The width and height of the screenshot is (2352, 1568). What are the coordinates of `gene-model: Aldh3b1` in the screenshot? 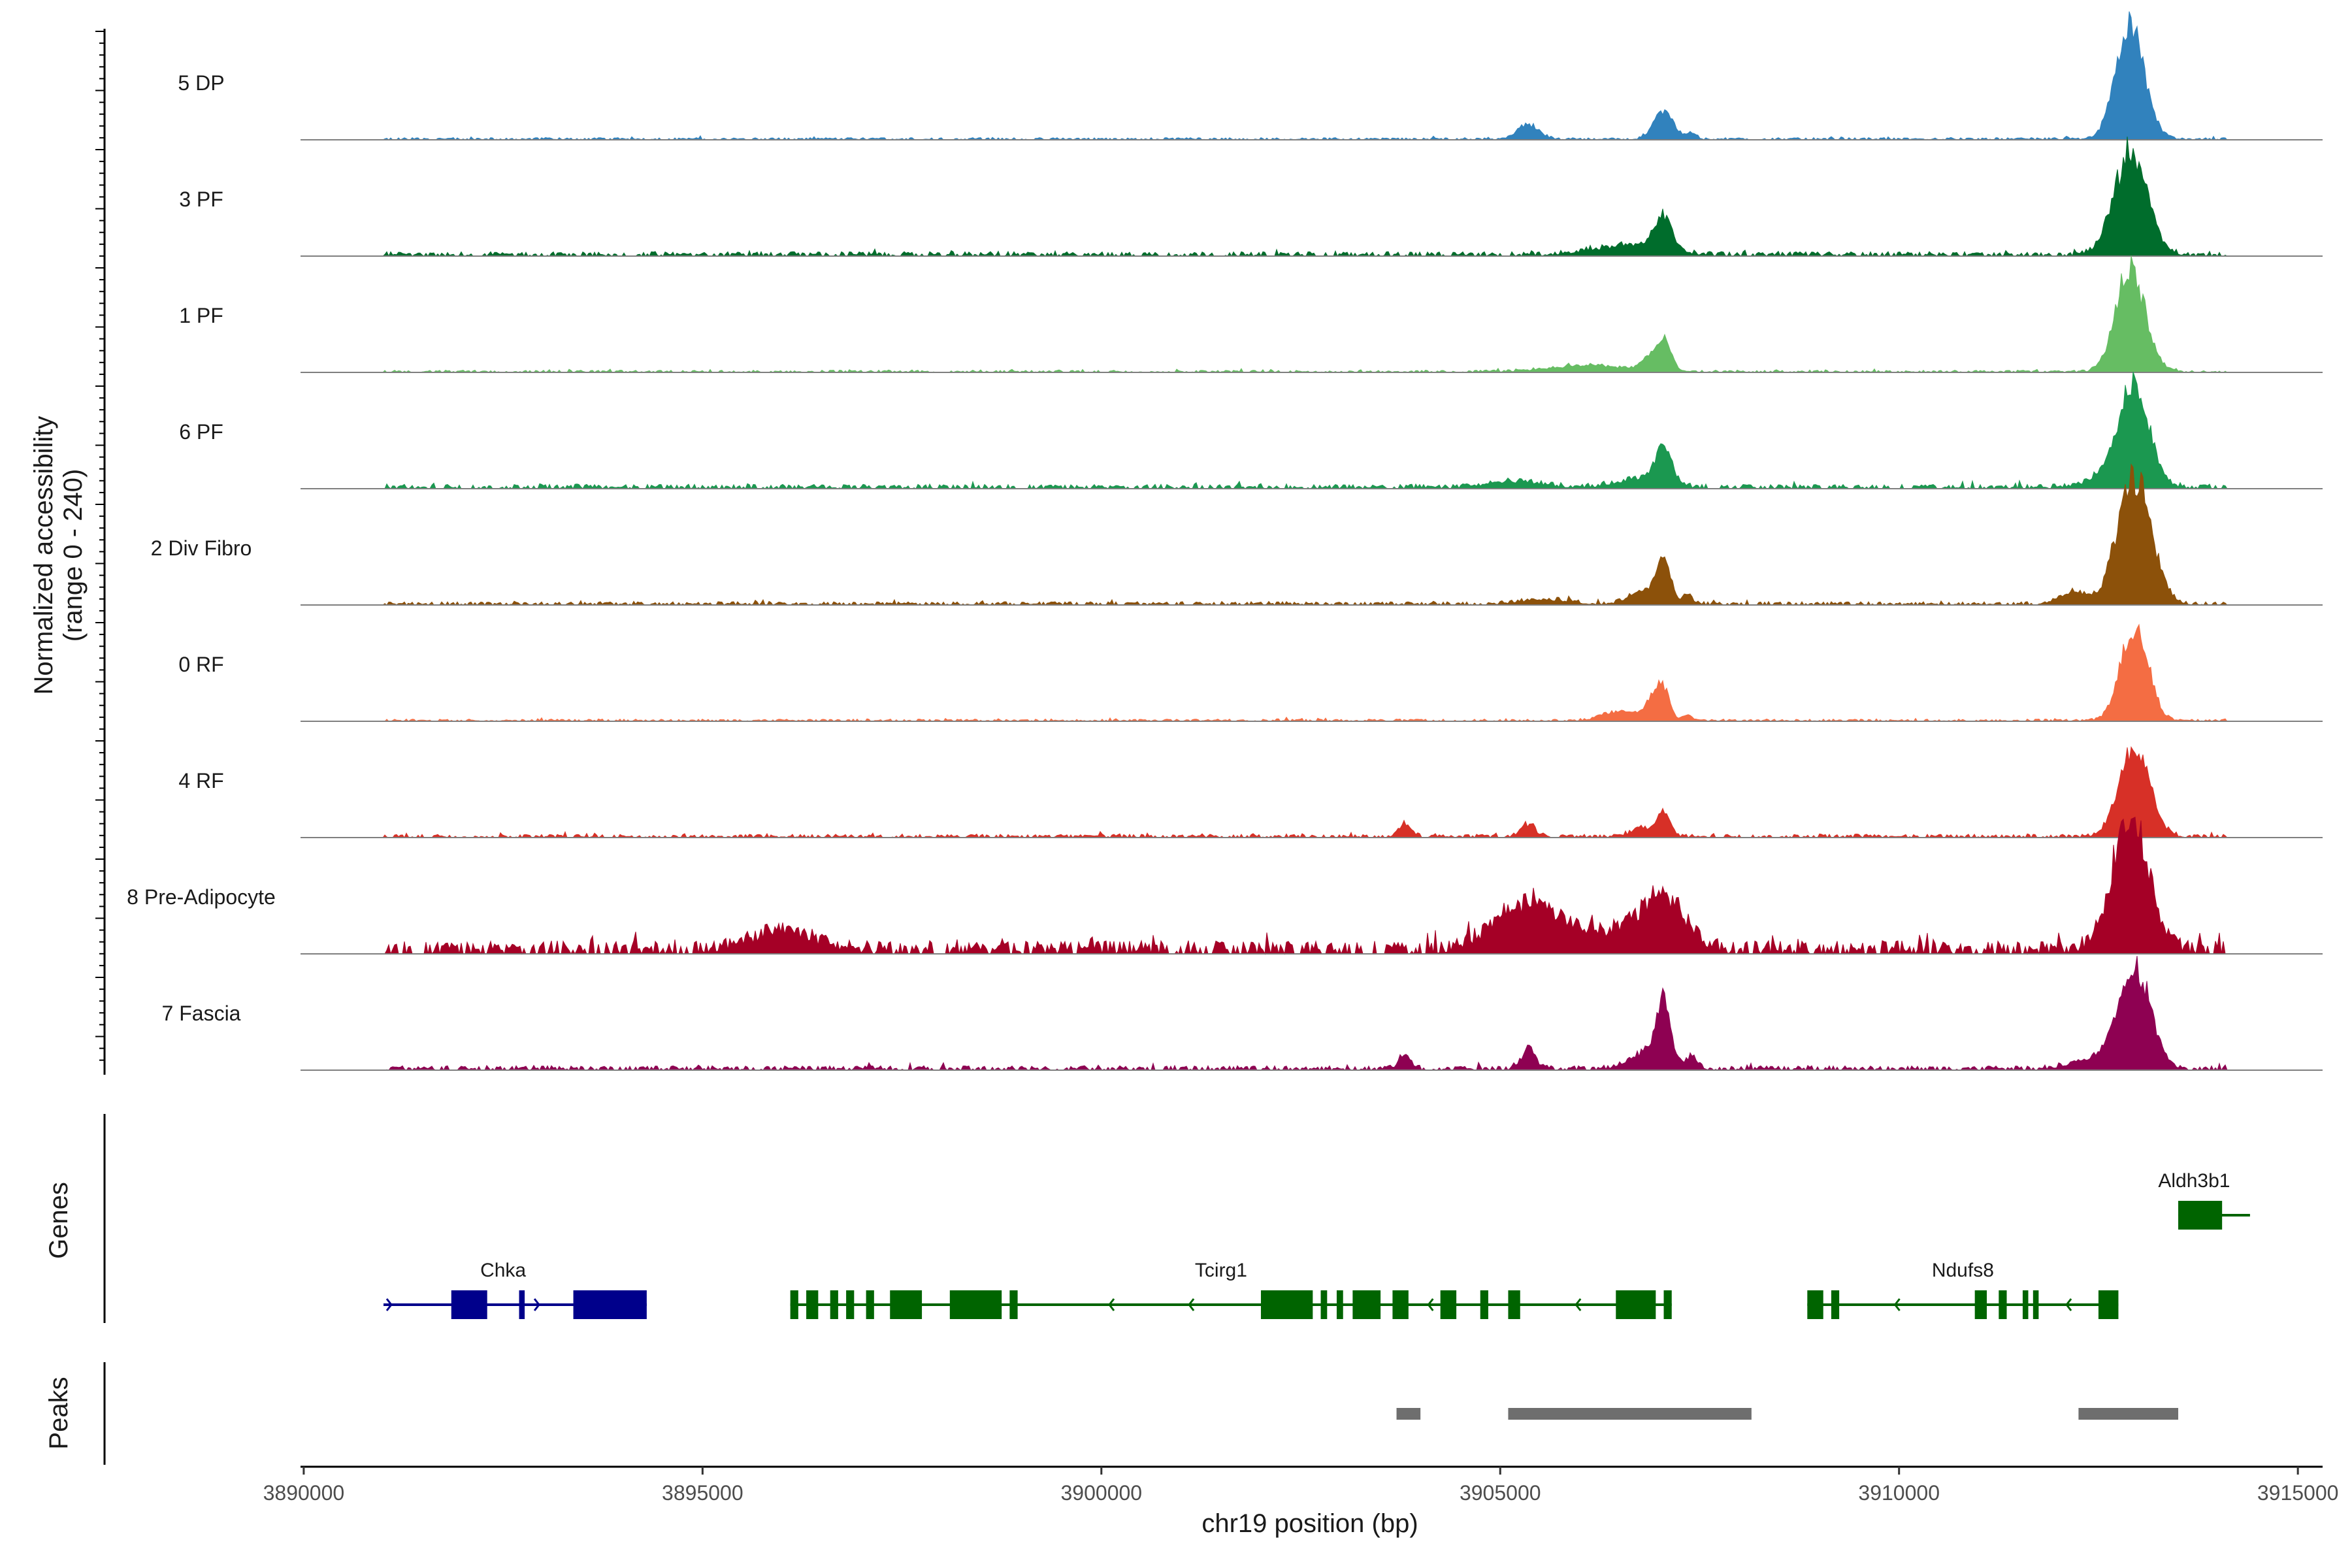 It's located at (2204, 1200).